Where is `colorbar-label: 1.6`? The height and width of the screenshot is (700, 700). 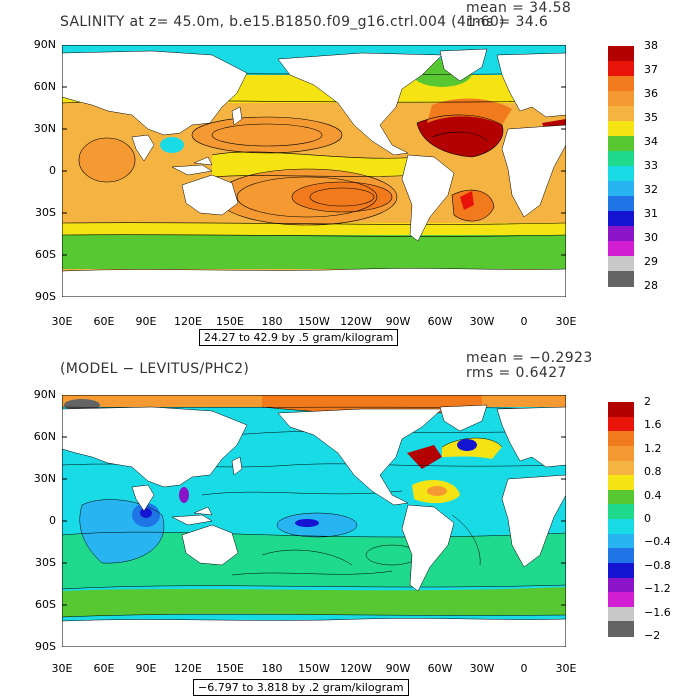
colorbar-label: 1.6 is located at coordinates (653, 425).